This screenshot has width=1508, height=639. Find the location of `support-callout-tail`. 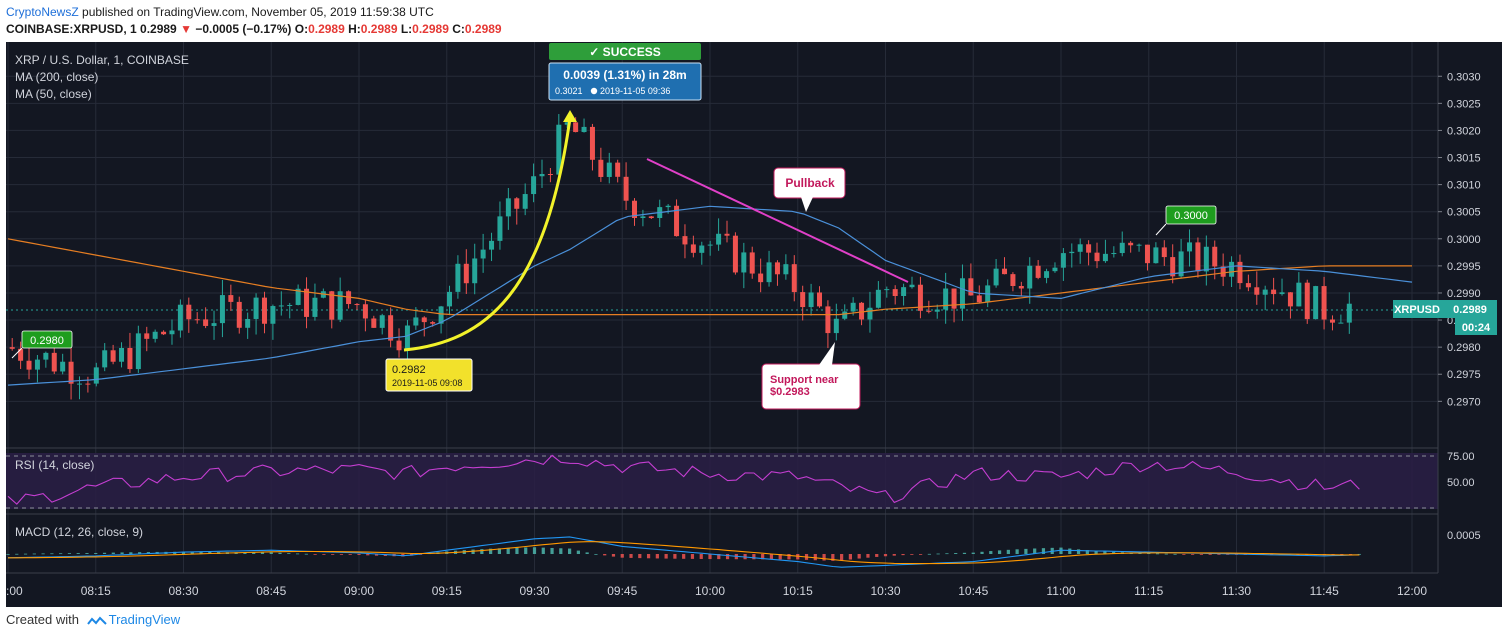

support-callout-tail is located at coordinates (827, 353).